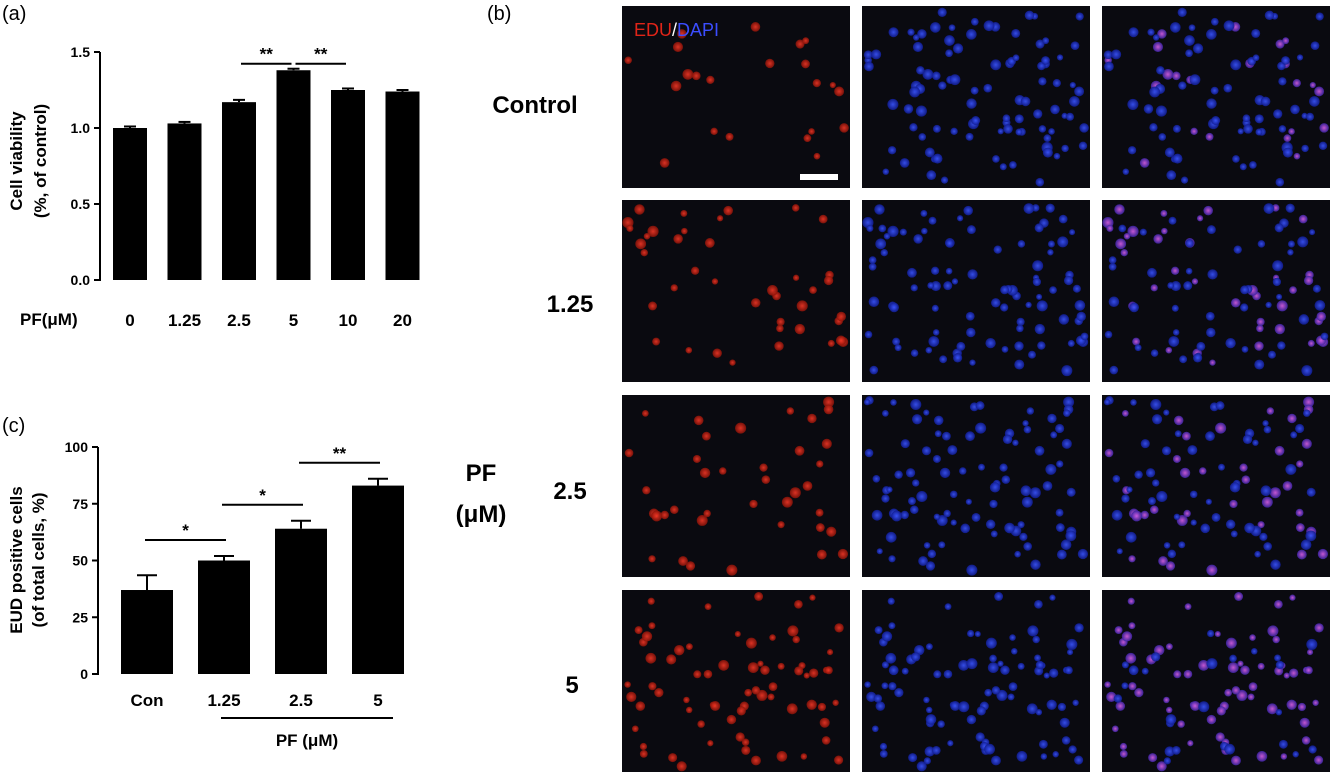 Image resolution: width=1333 pixels, height=780 pixels. Describe the element at coordinates (481, 514) in the screenshot. I see `side-label-unit: (μM)` at that location.